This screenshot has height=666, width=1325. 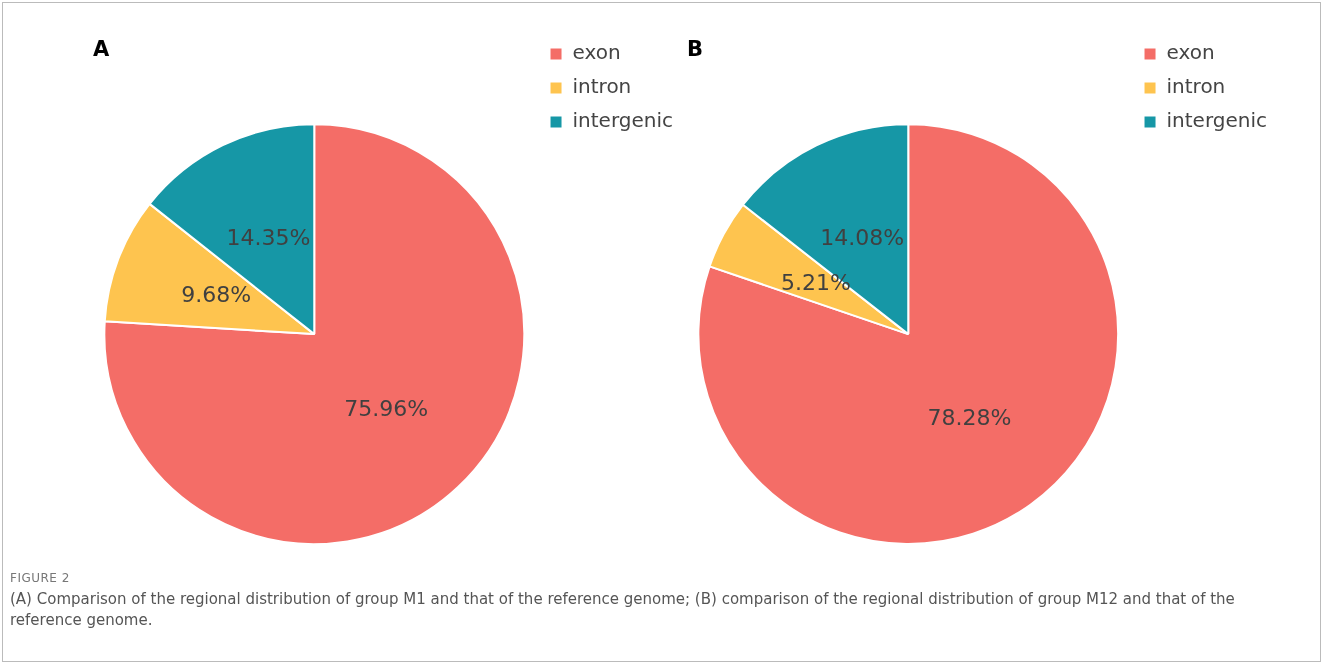 I want to click on data-label: 78.28%, so click(x=969, y=418).